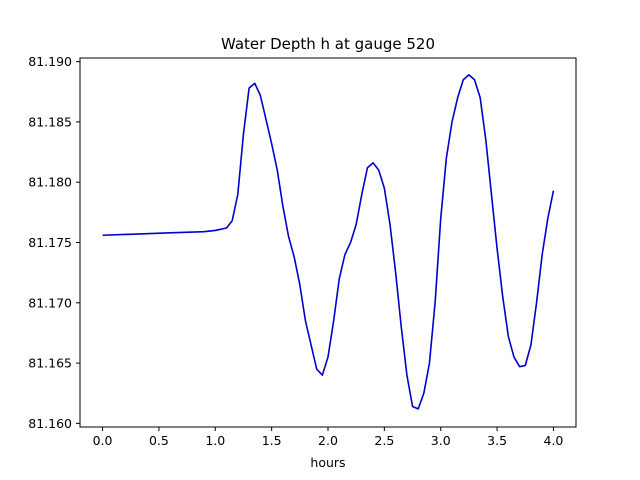 This screenshot has width=640, height=480. Describe the element at coordinates (50, 121) in the screenshot. I see `y-tick-label: 81.185` at that location.